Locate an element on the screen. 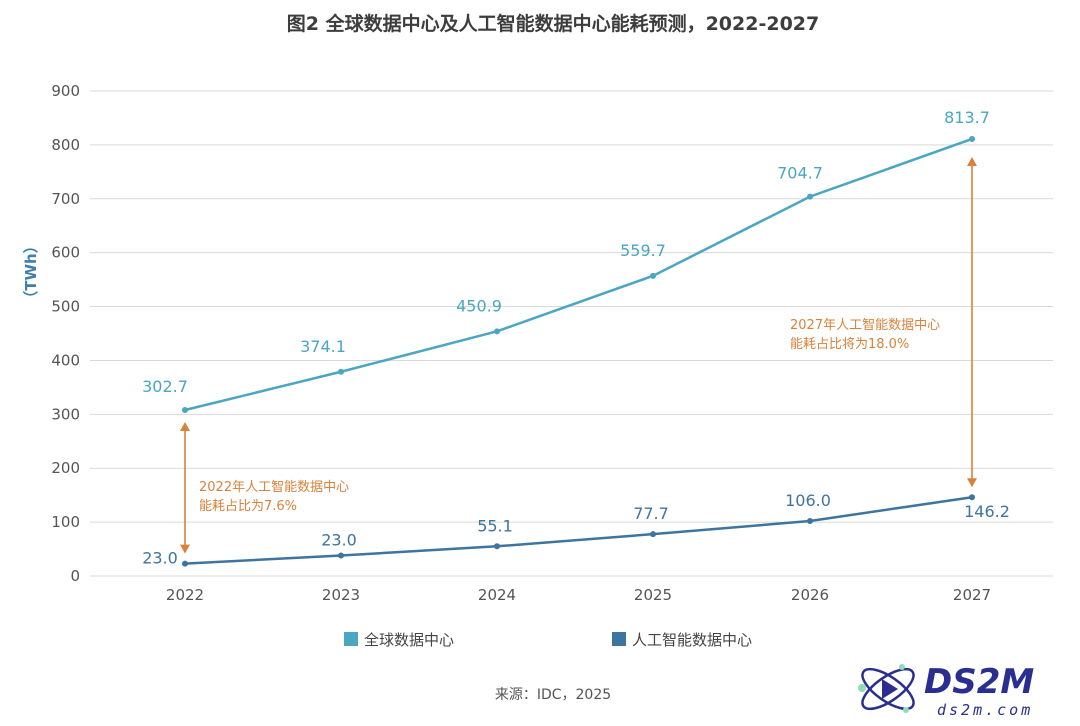  y-tick-label: 300 is located at coordinates (65, 414).